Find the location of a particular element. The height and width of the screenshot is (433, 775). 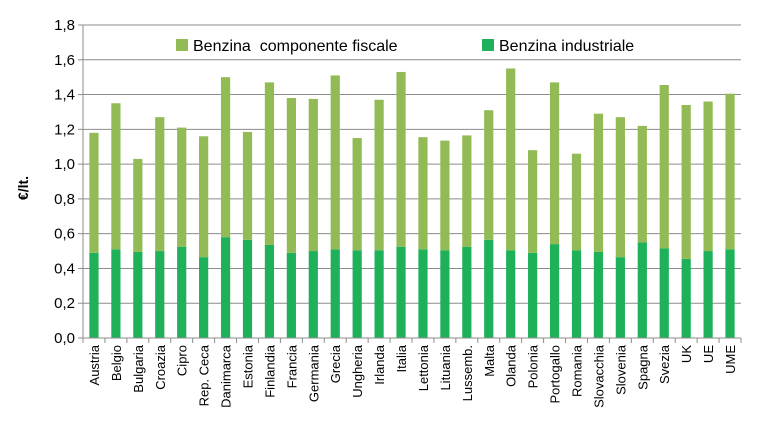

x-category-label: UK is located at coordinates (686, 354).